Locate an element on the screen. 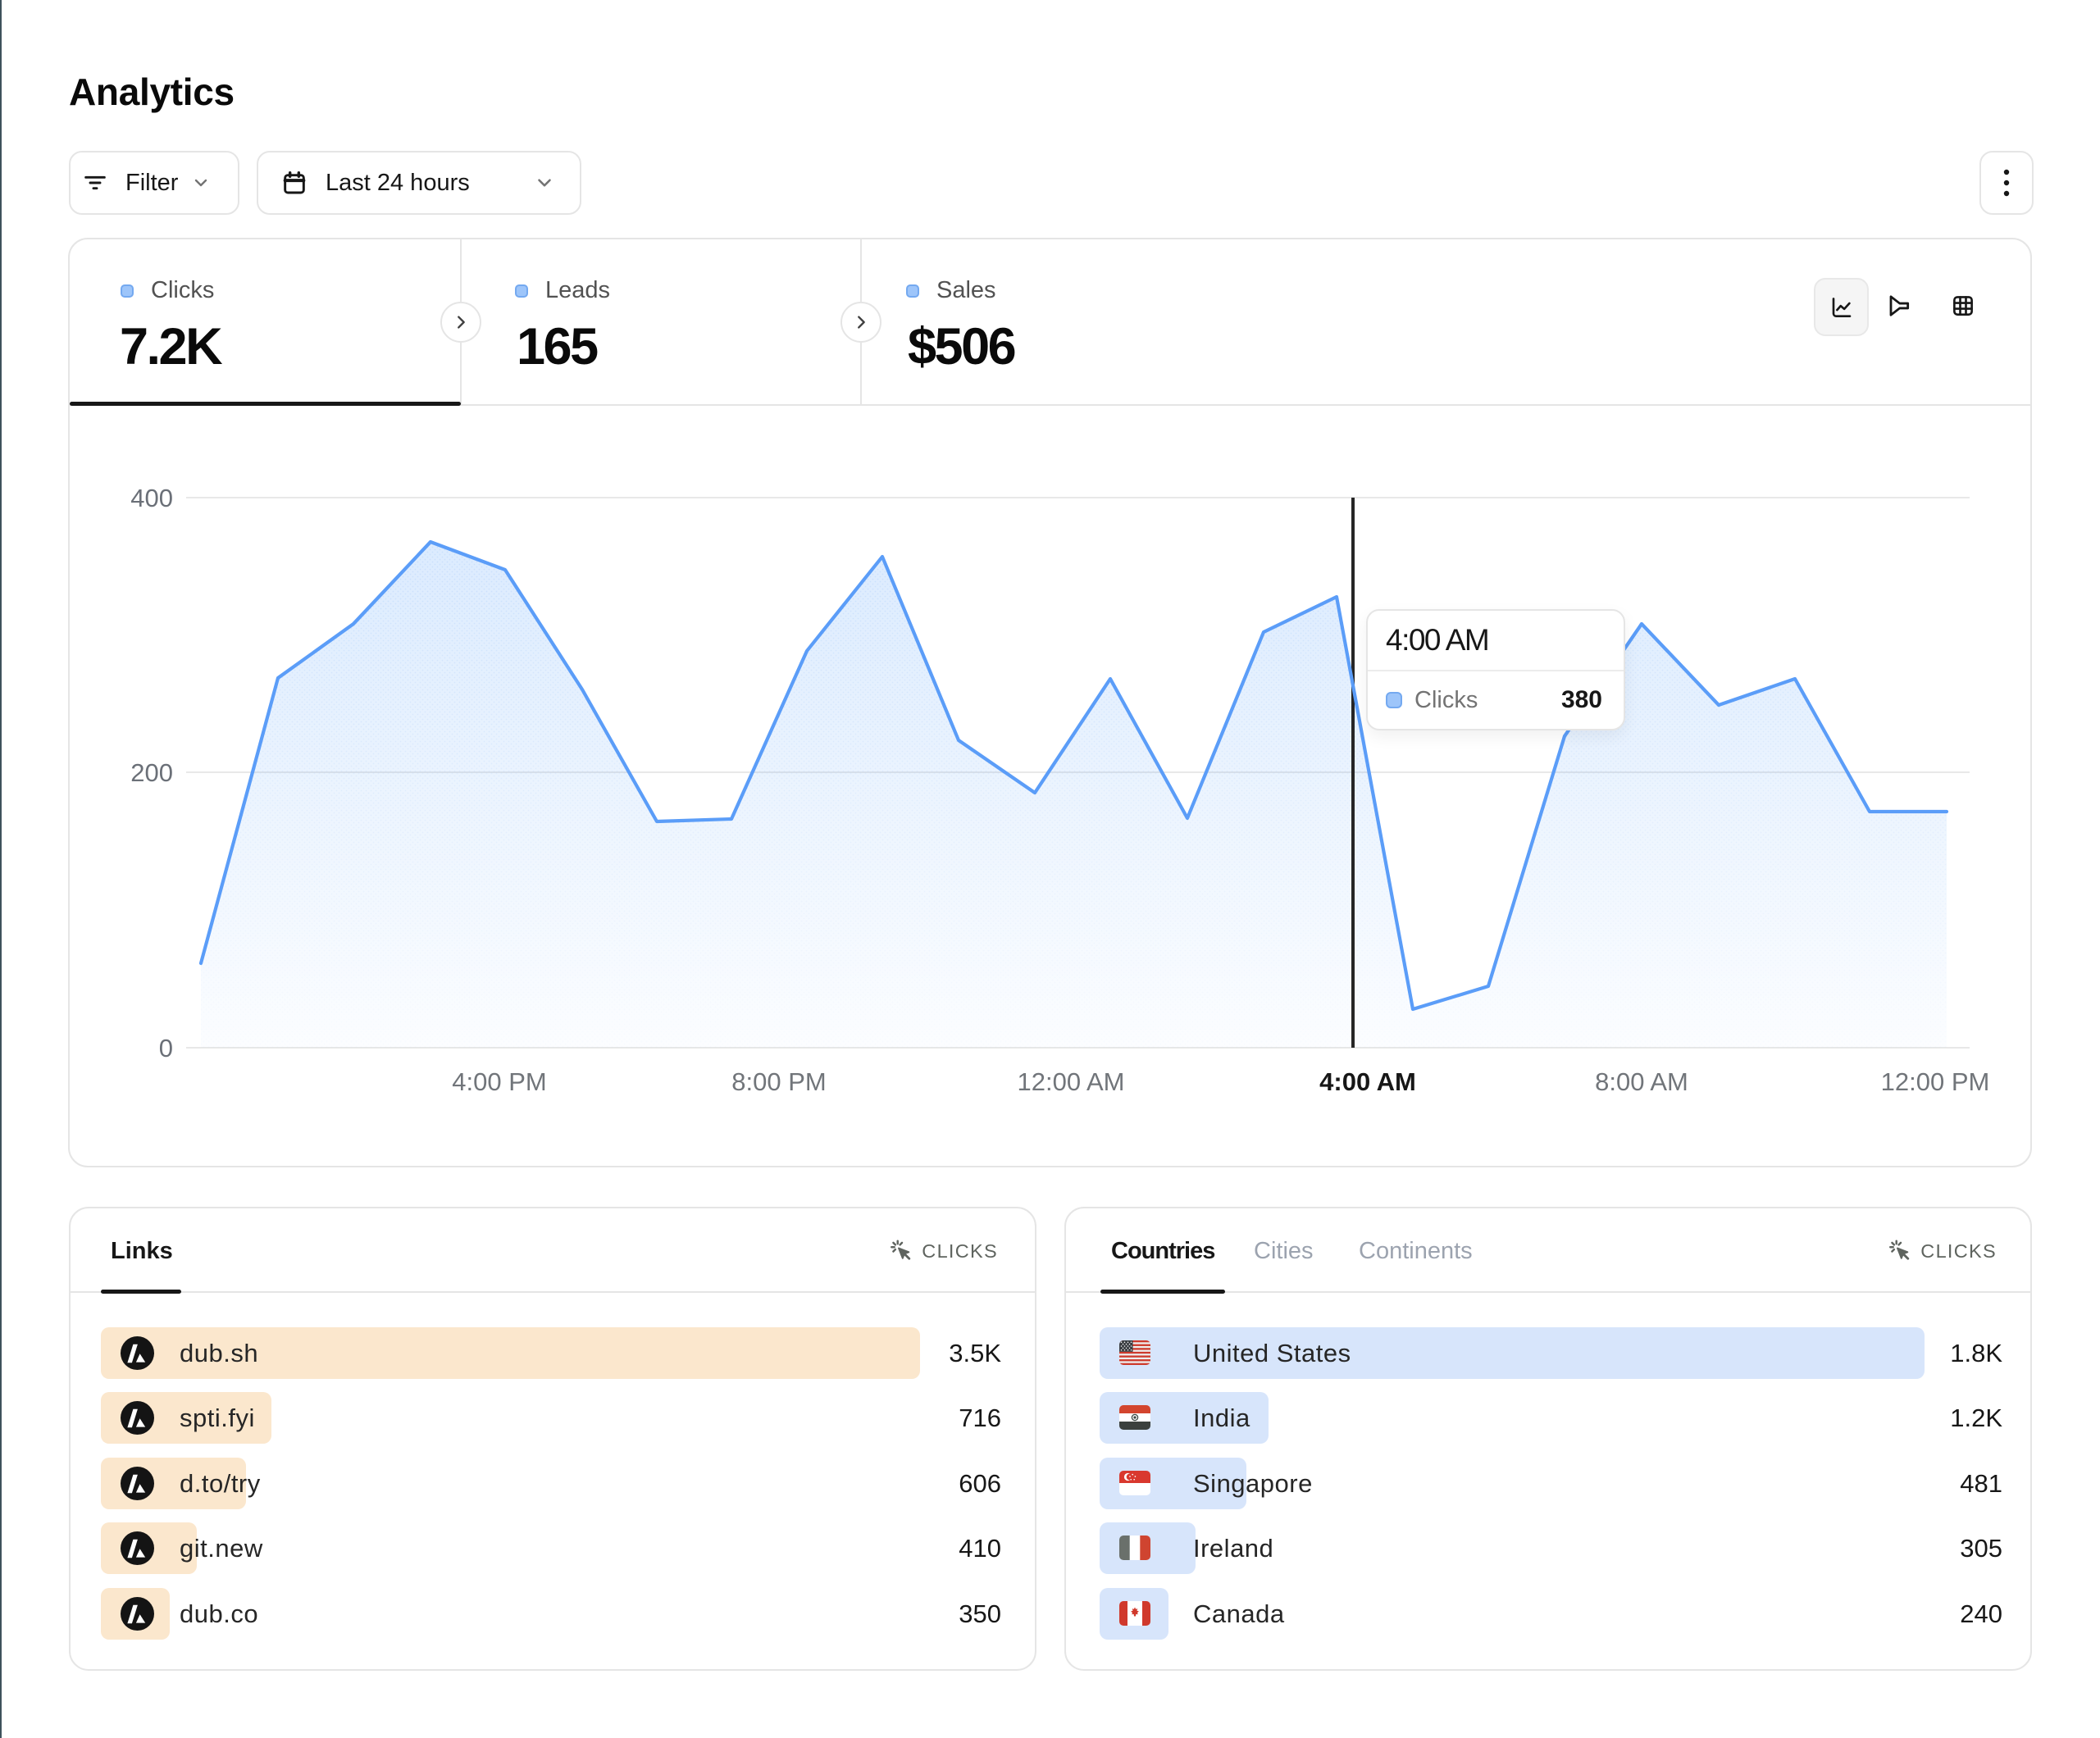 Image resolution: width=2100 pixels, height=1738 pixels. svg-text: 8:00 AM is located at coordinates (1641, 1081).